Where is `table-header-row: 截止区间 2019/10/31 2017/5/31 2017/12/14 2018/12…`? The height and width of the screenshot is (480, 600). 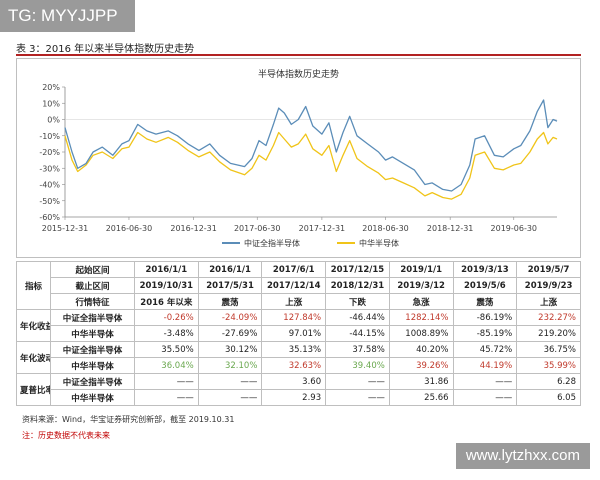 table-header-row: 截止区间 2019/10/31 2017/5/31 2017/12/14 2018/12… is located at coordinates (299, 285).